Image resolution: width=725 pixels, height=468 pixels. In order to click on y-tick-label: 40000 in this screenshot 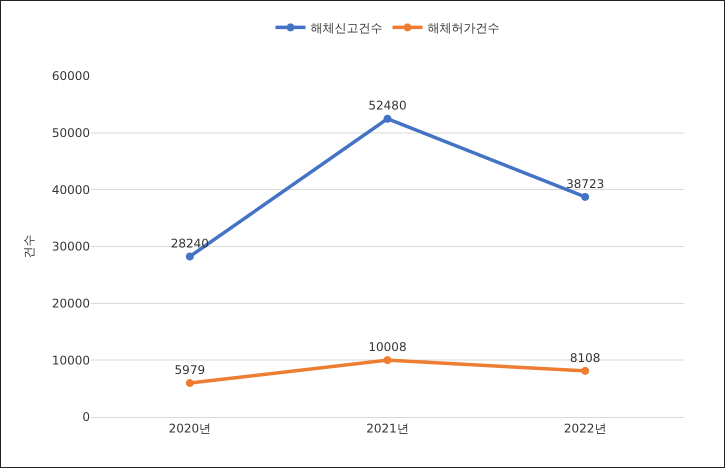, I will do `click(71, 189)`.